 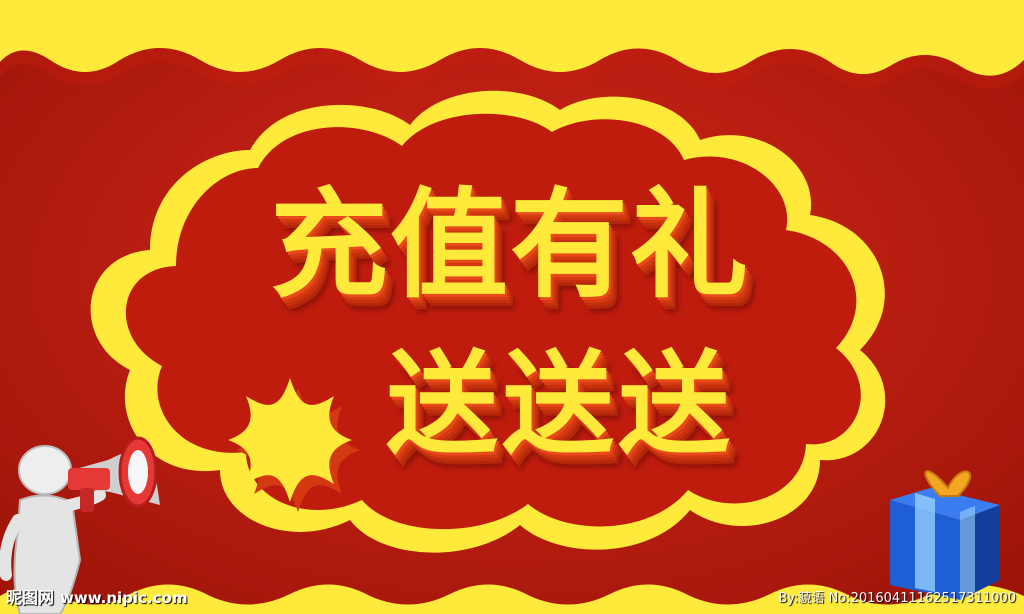 What do you see at coordinates (294, 445) in the screenshot?
I see `star-burst-icon` at bounding box center [294, 445].